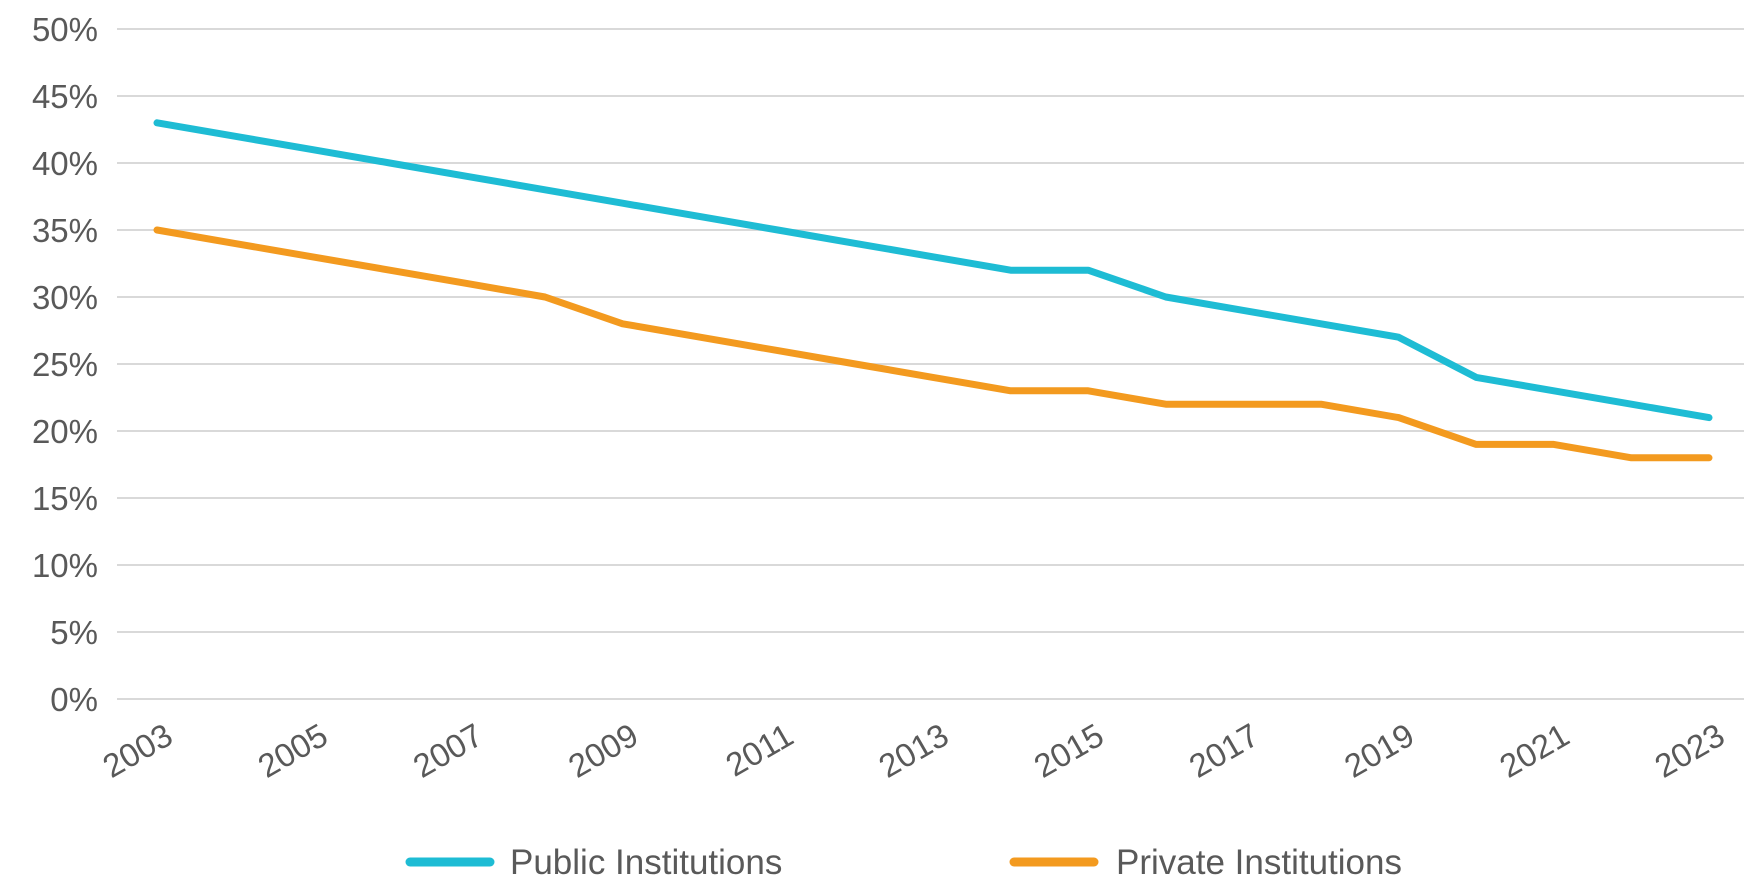  I want to click on legend-item: Private Institutions, so click(1205, 862).